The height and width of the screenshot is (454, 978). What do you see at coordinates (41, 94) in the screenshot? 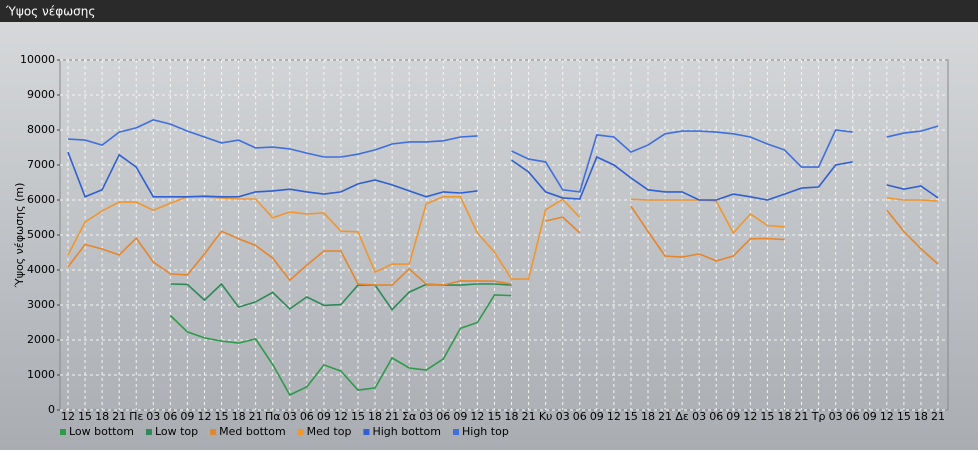
I see `y-tick-label: 9000` at bounding box center [41, 94].